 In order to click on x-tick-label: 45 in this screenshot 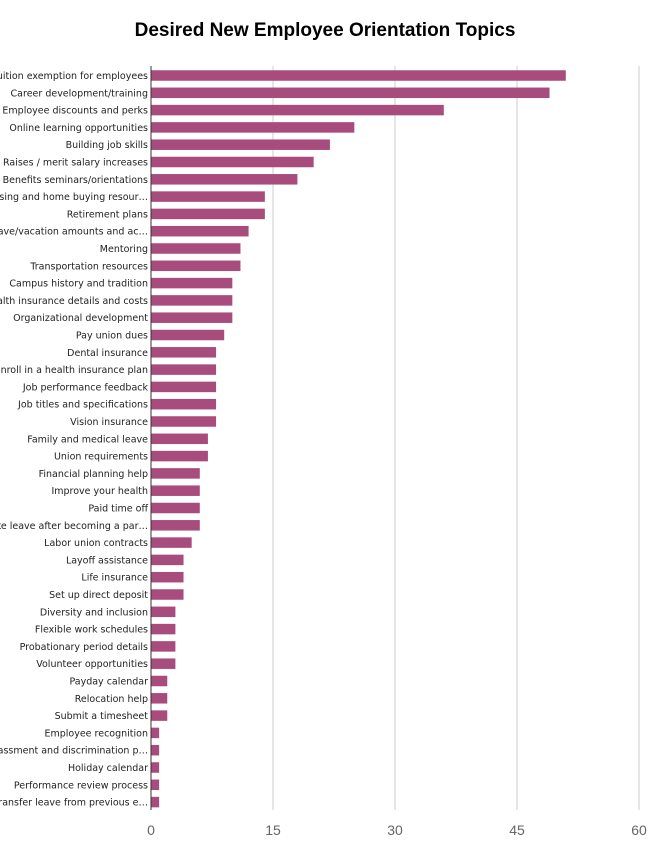, I will do `click(517, 830)`.